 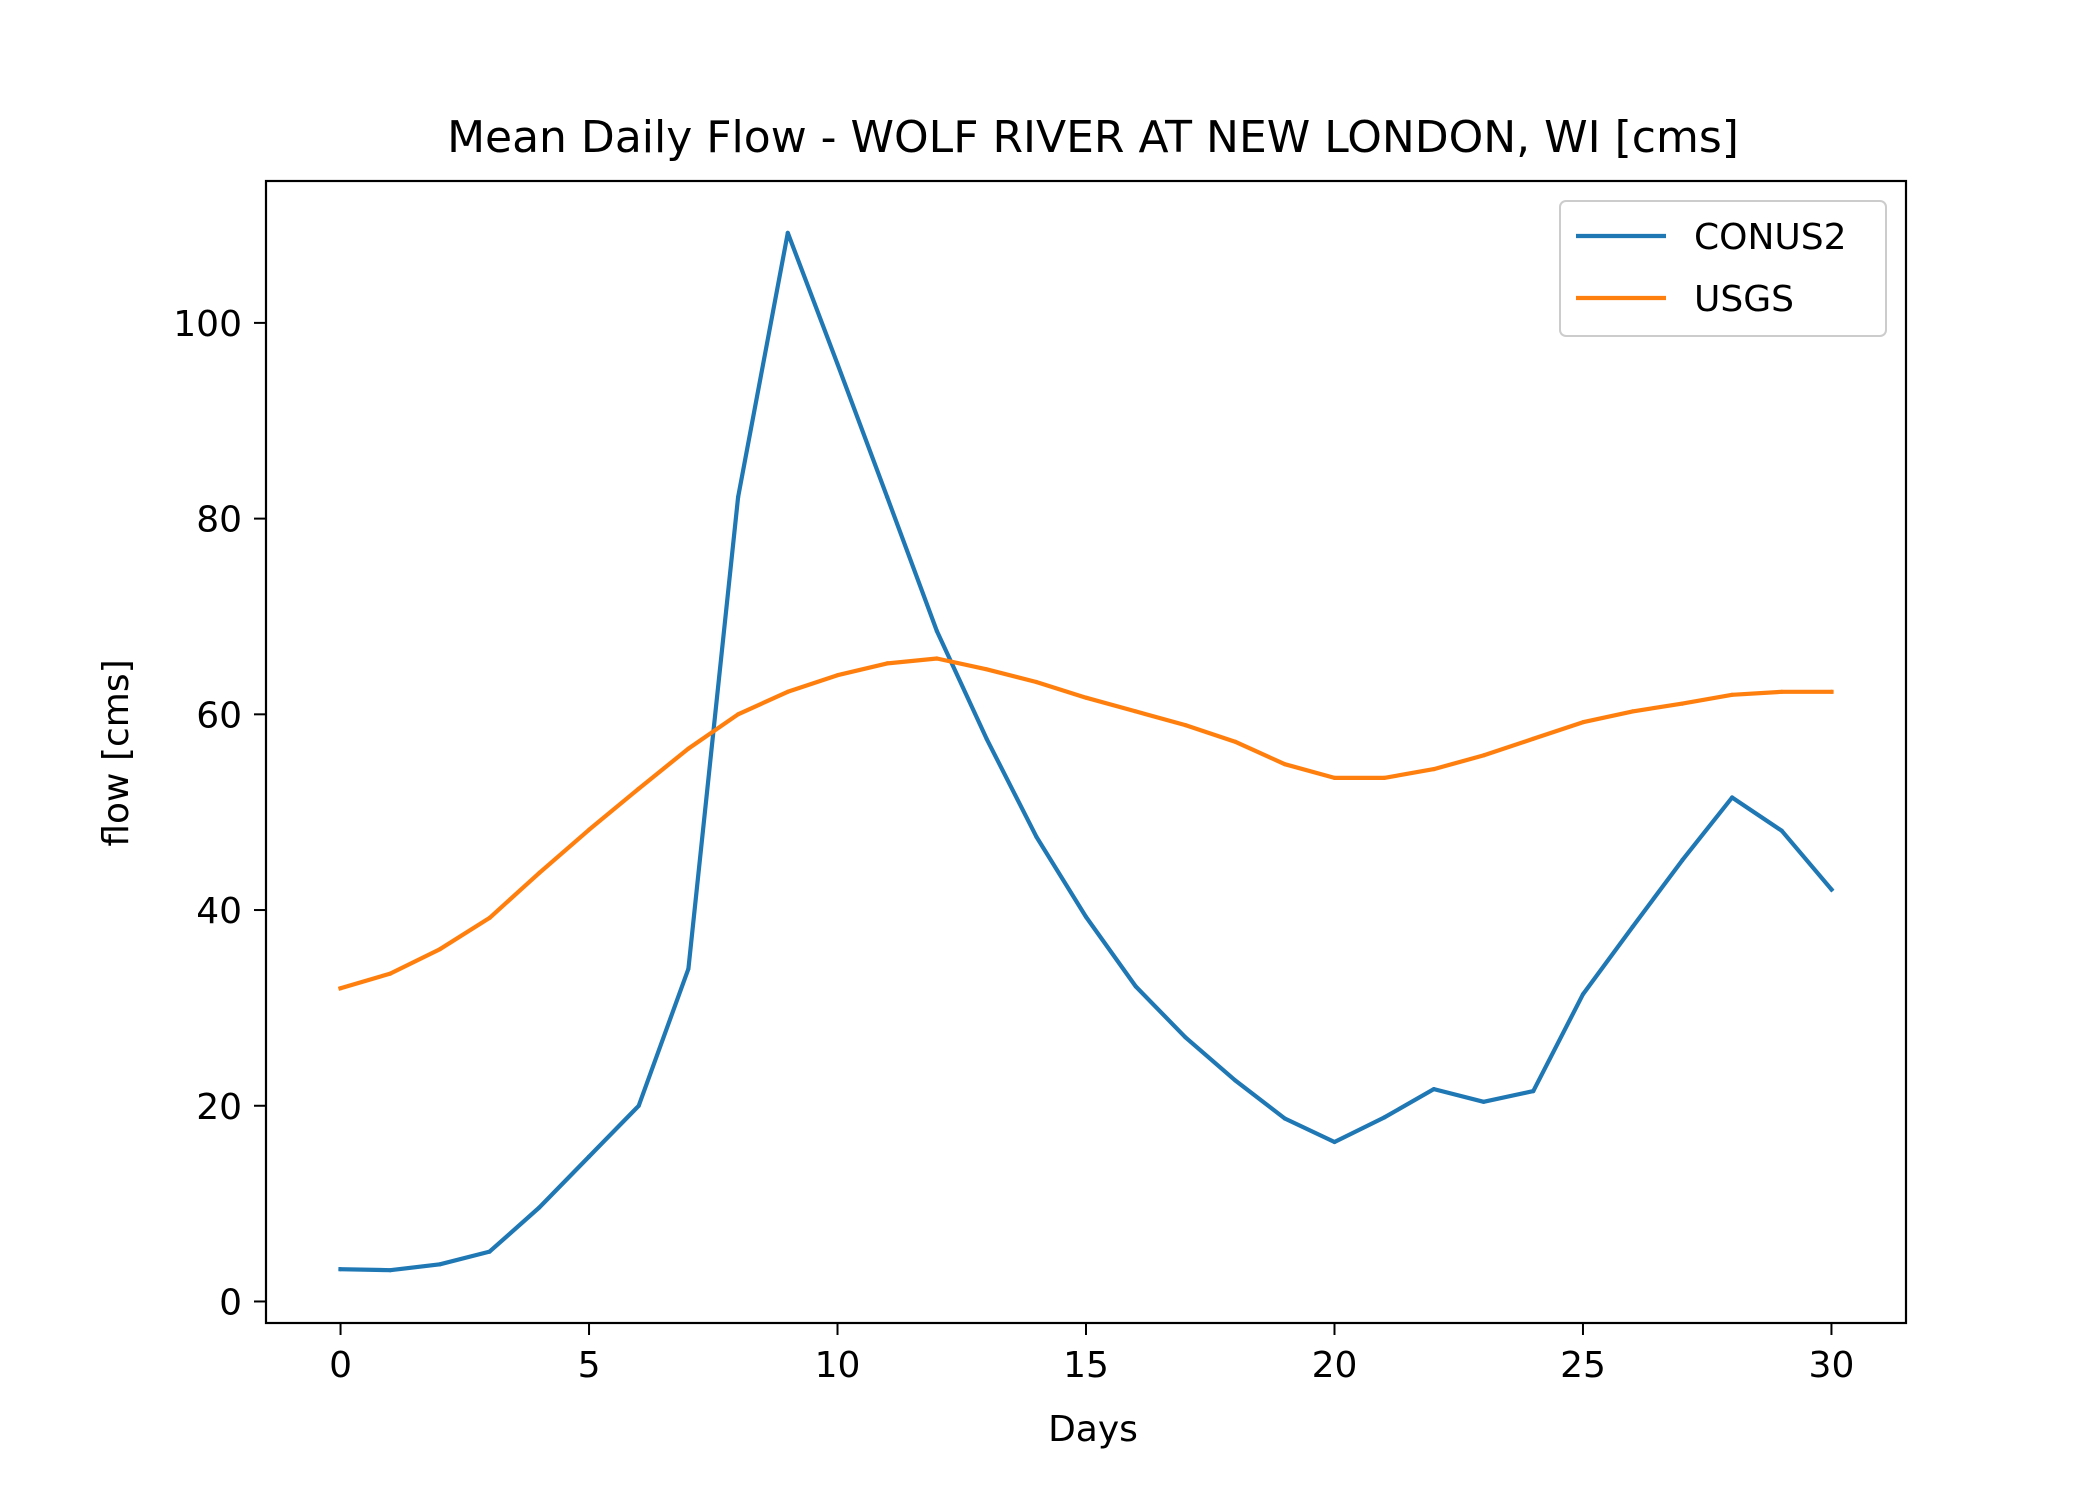 What do you see at coordinates (230, 1302) in the screenshot?
I see `y-tick-label: 0` at bounding box center [230, 1302].